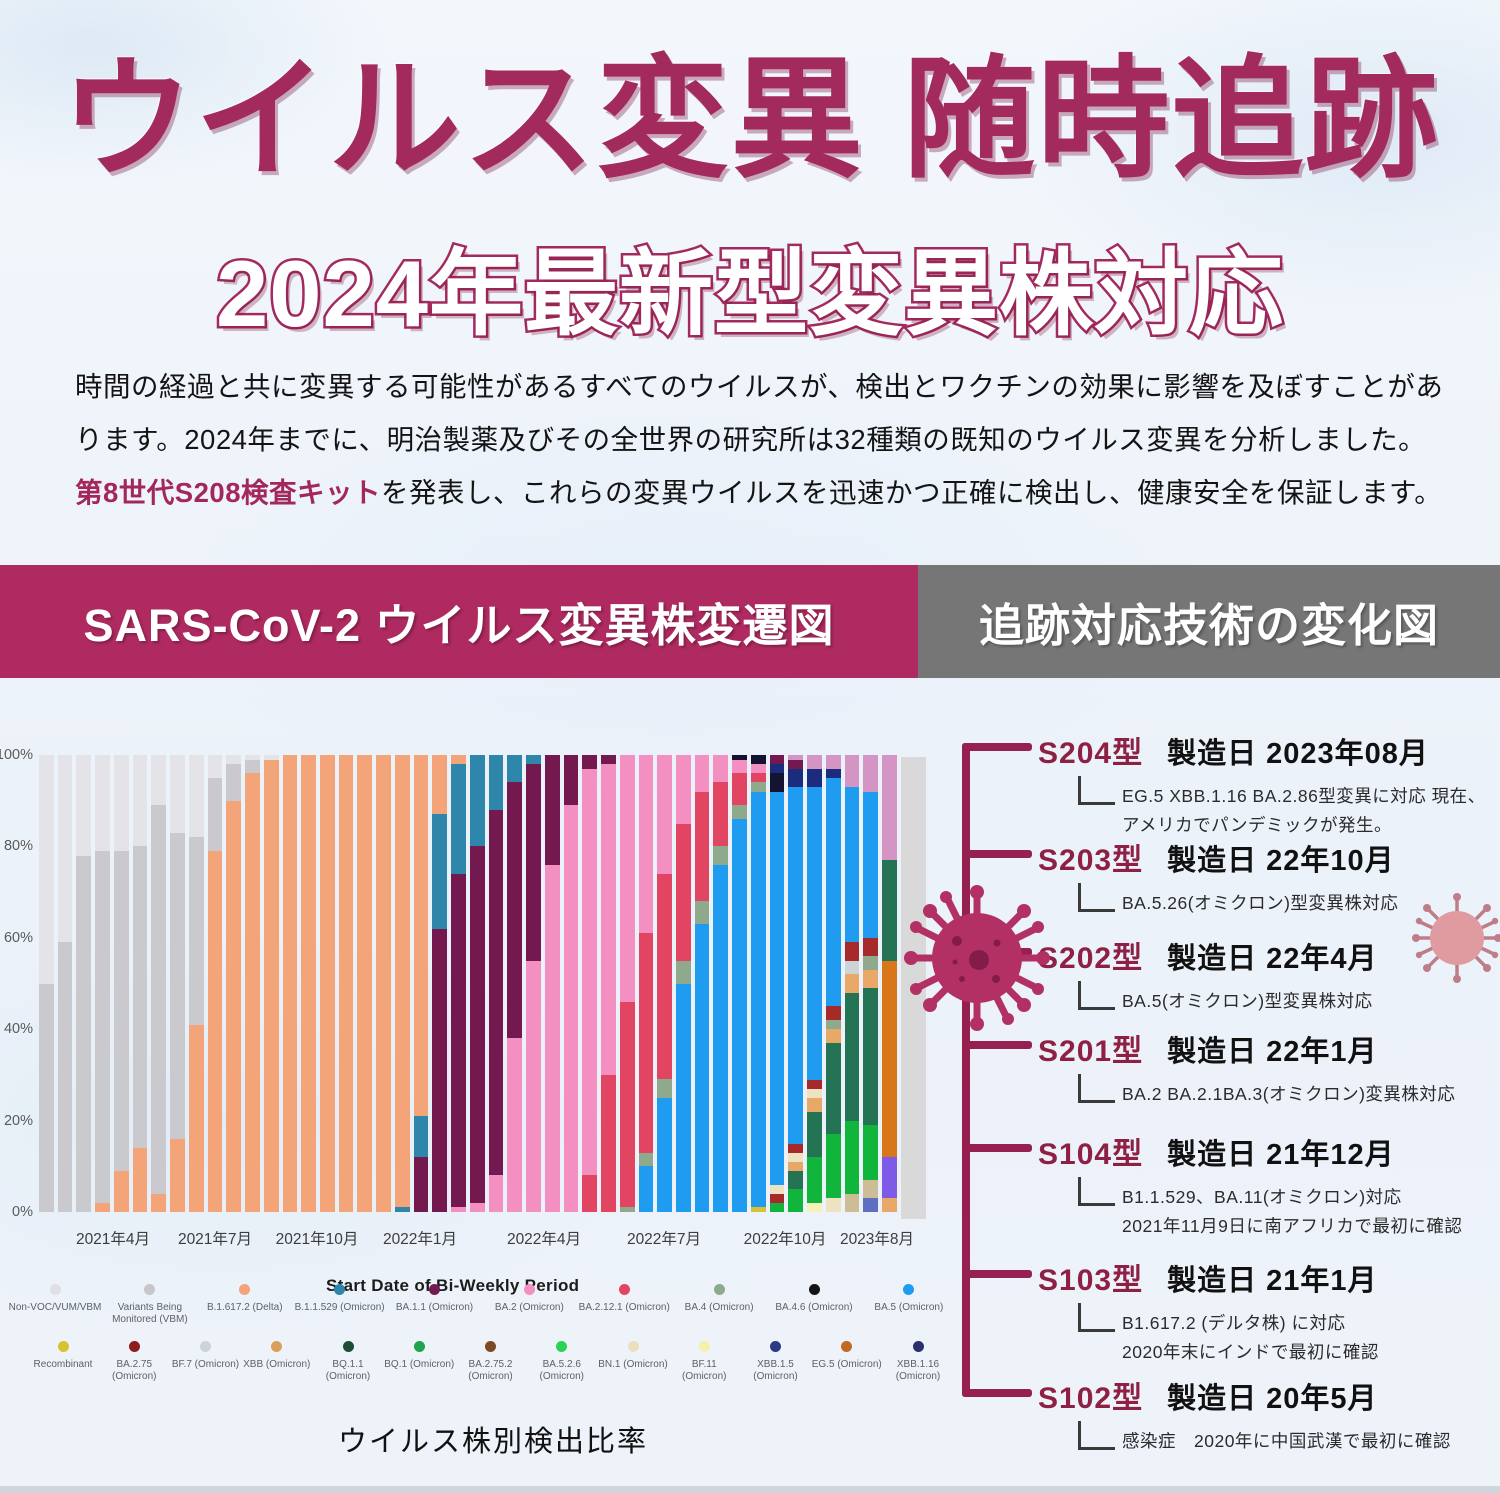 Image resolution: width=1500 pixels, height=1493 pixels. What do you see at coordinates (134, 1370) in the screenshot?
I see `legend-label: BA.2.75 (Omicron)` at bounding box center [134, 1370].